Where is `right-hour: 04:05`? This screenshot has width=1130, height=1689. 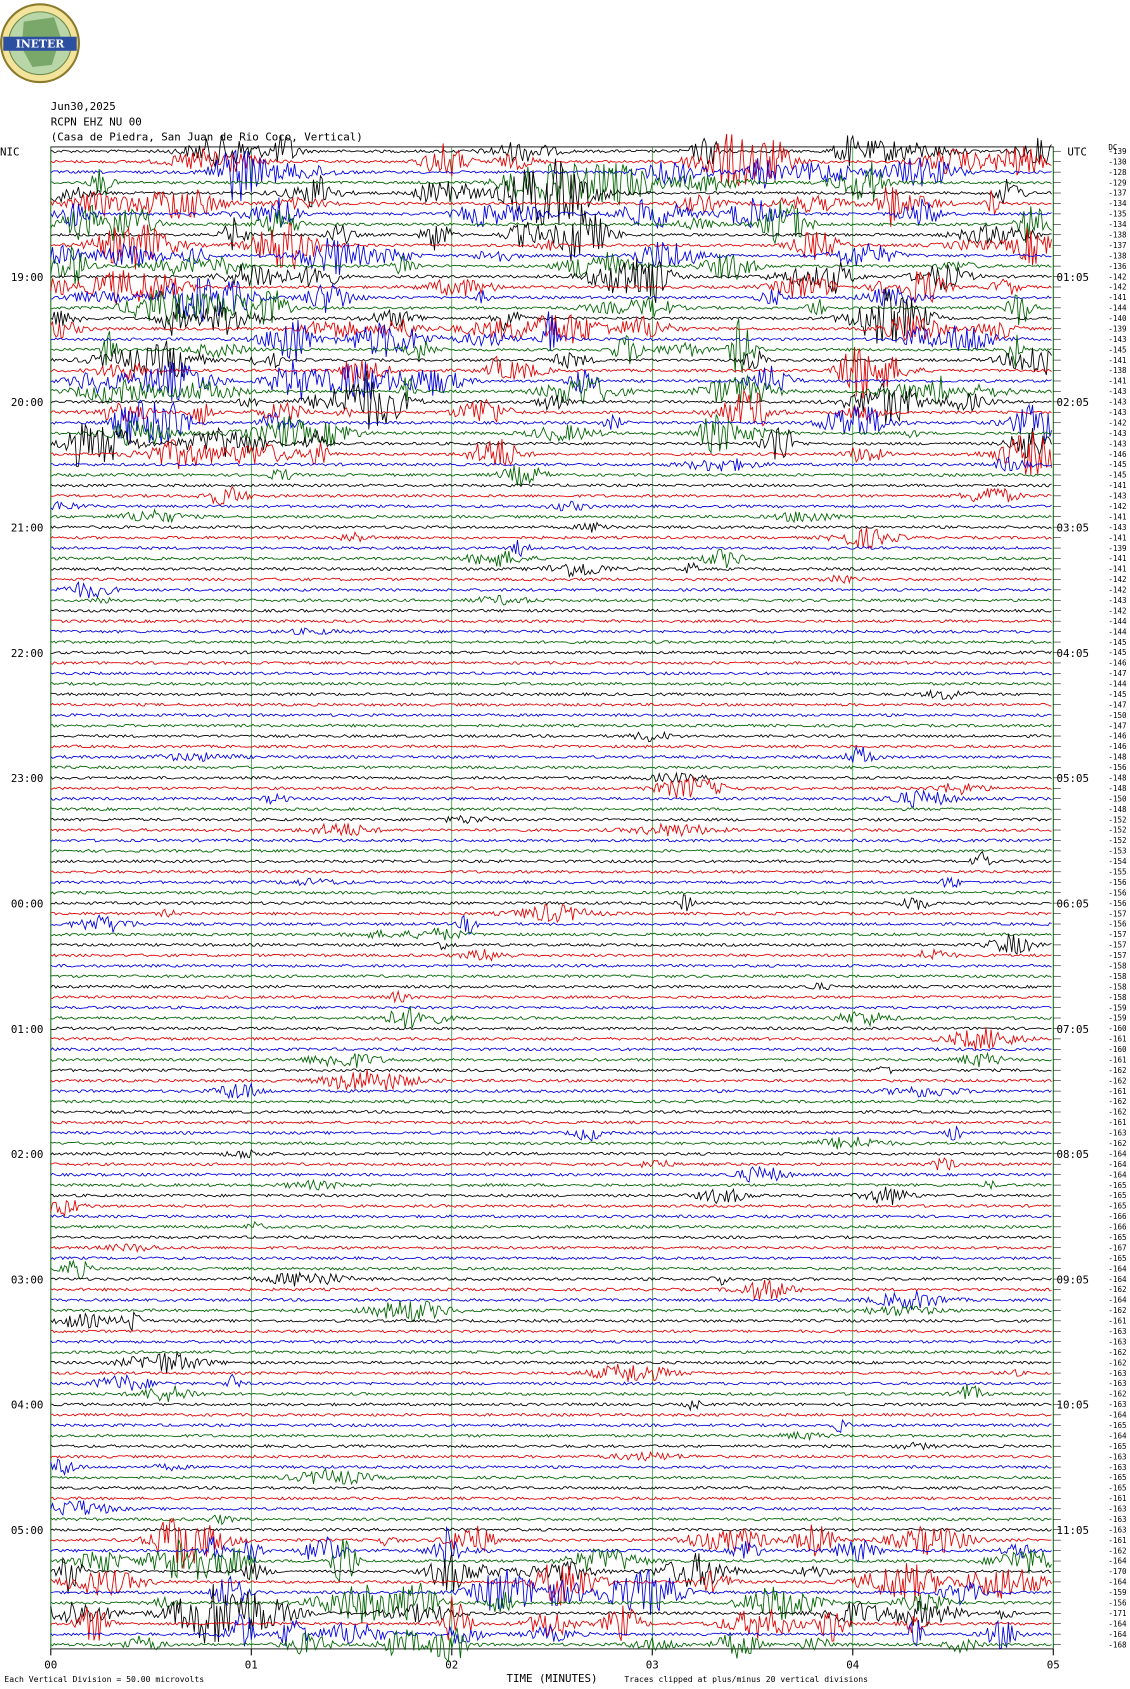
right-hour: 04:05 is located at coordinates (1073, 653).